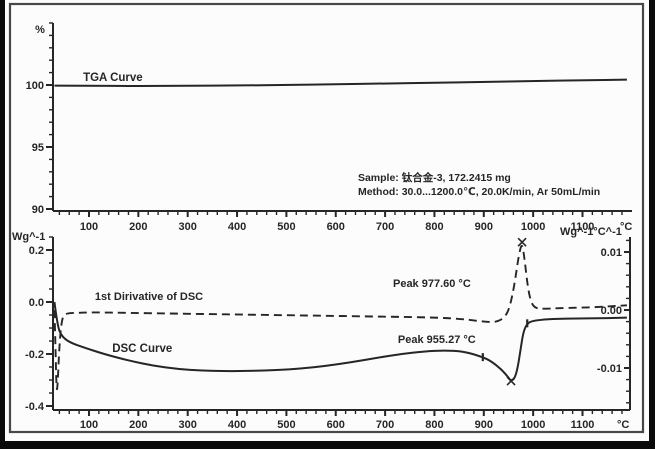  What do you see at coordinates (437, 340) in the screenshot?
I see `dsc-peak-label: Peak 955.27 °C` at bounding box center [437, 340].